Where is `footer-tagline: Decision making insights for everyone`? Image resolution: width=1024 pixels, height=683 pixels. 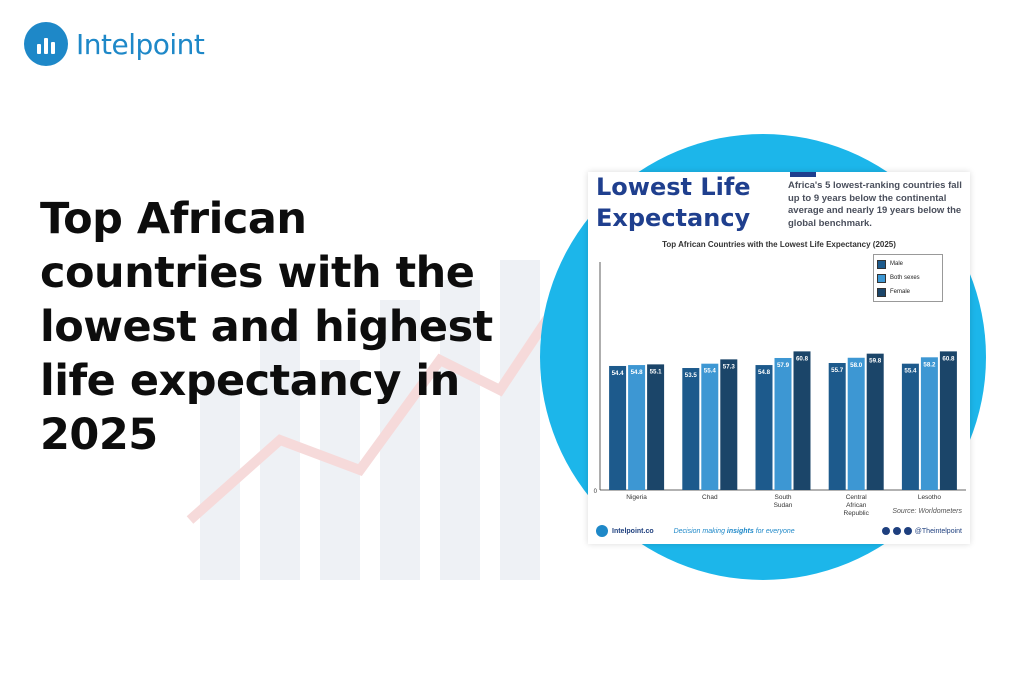 footer-tagline: Decision making insights for everyone is located at coordinates (734, 531).